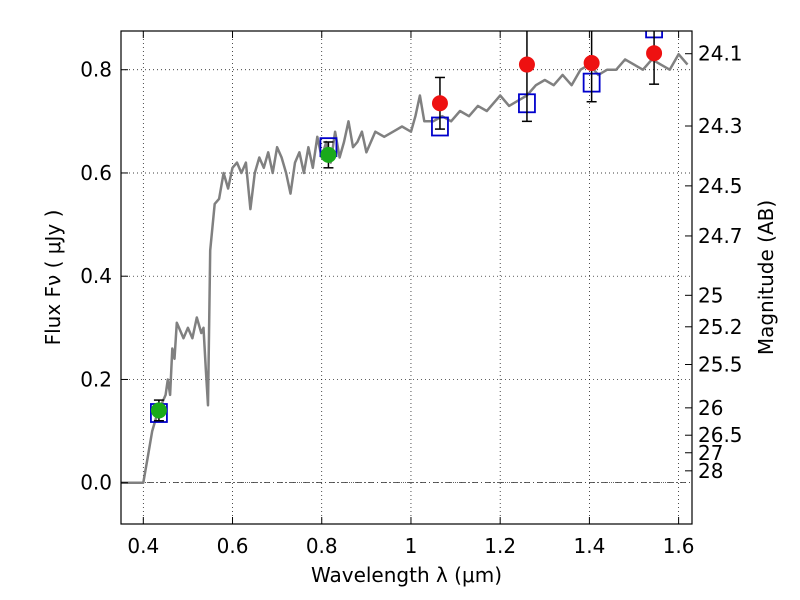 This screenshot has width=800, height=600. I want to click on right-tick-label: 25.2, so click(720, 327).